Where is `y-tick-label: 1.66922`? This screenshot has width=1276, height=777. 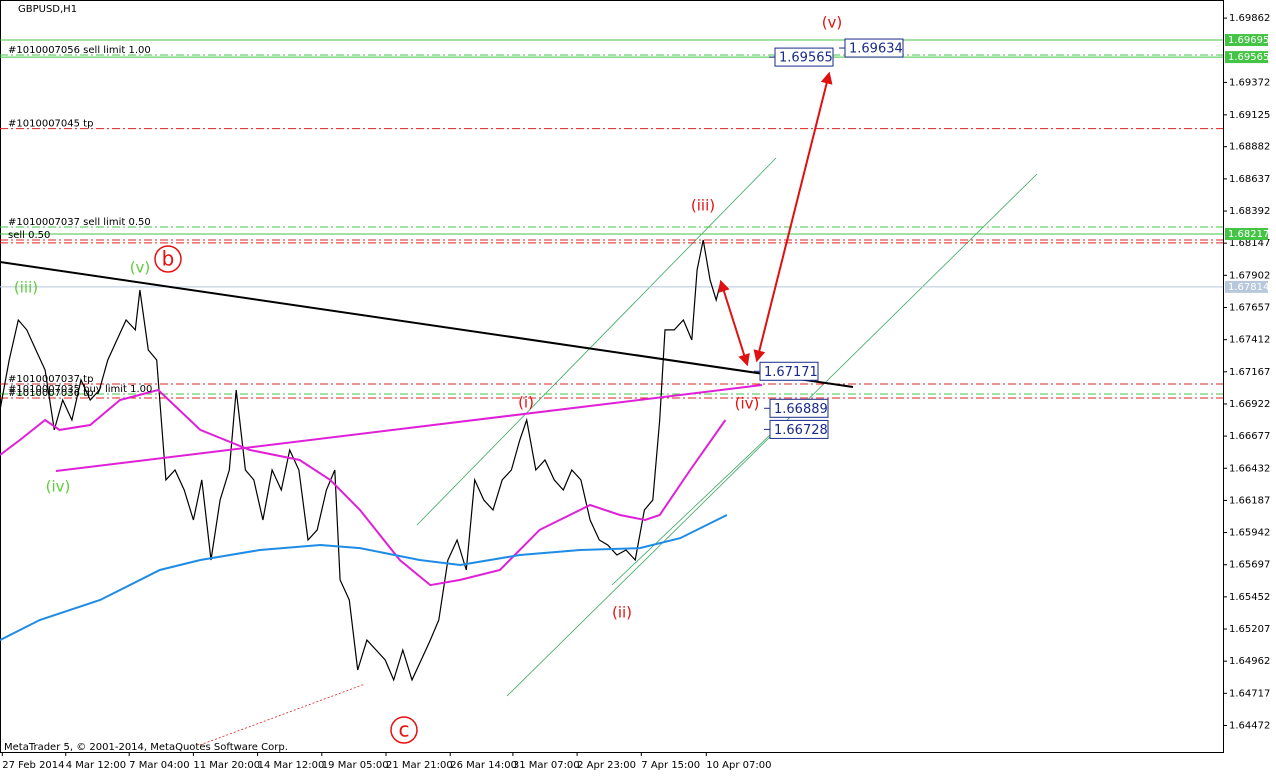 y-tick-label: 1.66922 is located at coordinates (1249, 404).